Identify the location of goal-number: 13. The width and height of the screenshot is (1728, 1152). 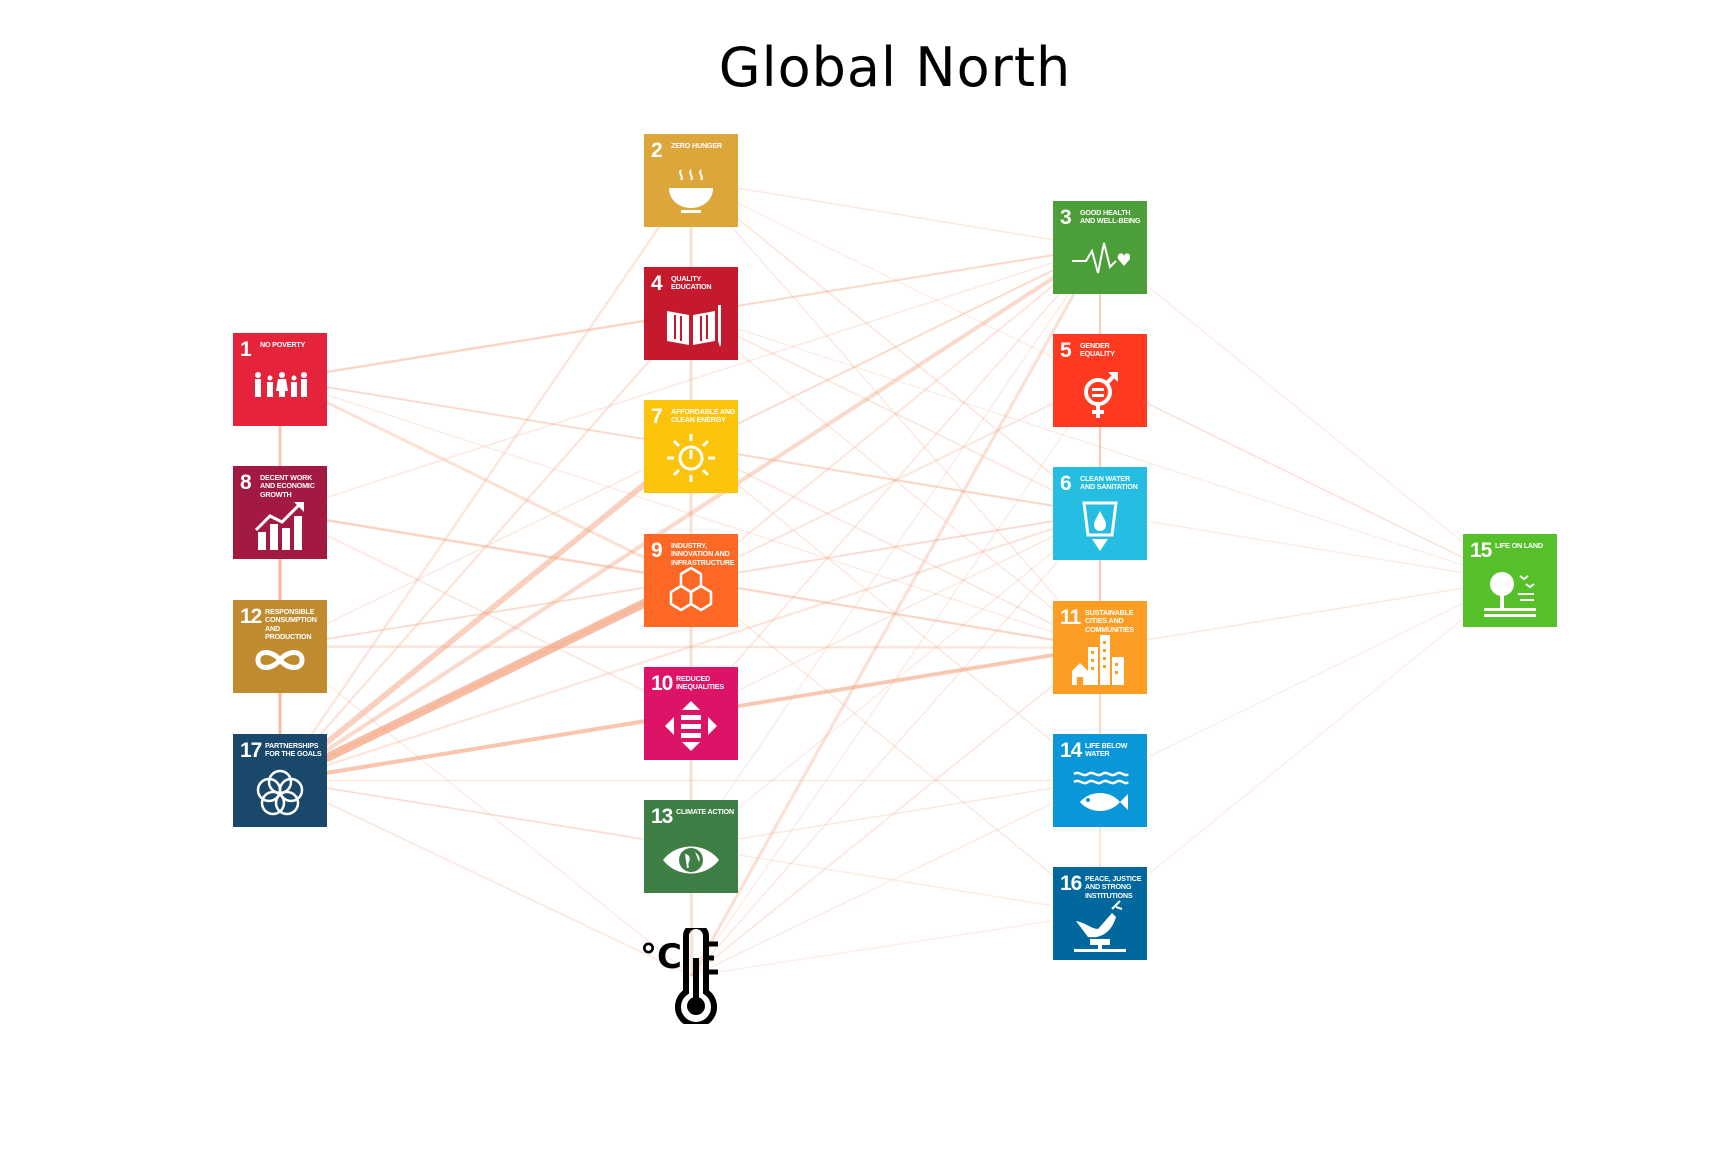
(662, 816).